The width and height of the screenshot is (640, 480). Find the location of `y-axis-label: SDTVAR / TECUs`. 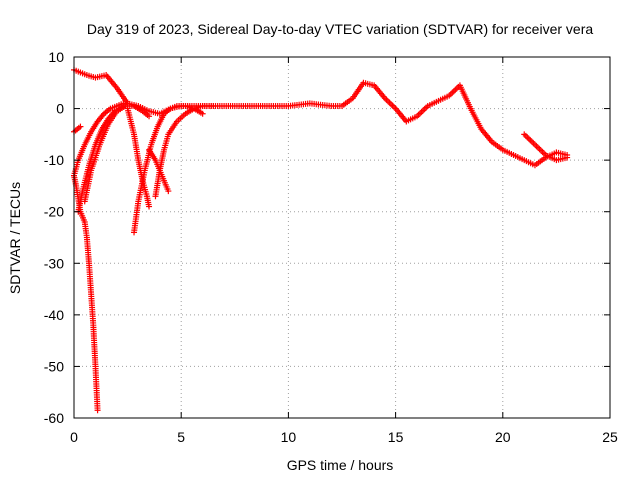

y-axis-label: SDTVAR / TECUs is located at coordinates (15, 238).